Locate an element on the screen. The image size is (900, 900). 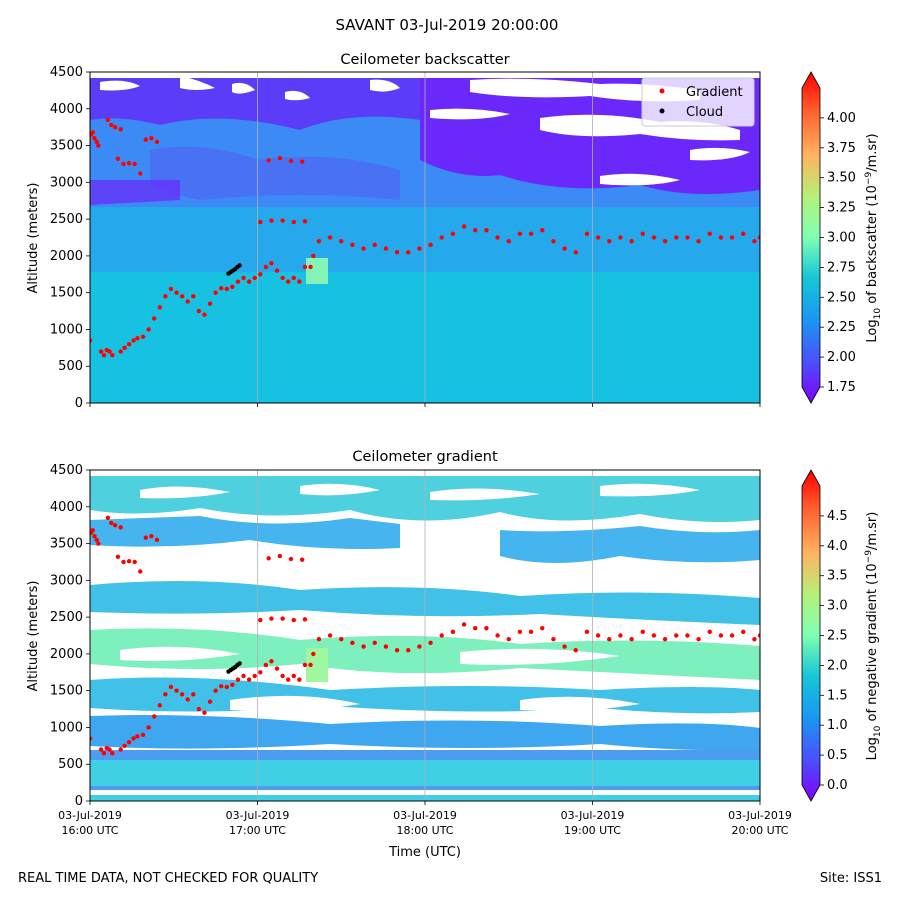
legend-cloud-label: Cloud is located at coordinates (704, 112).